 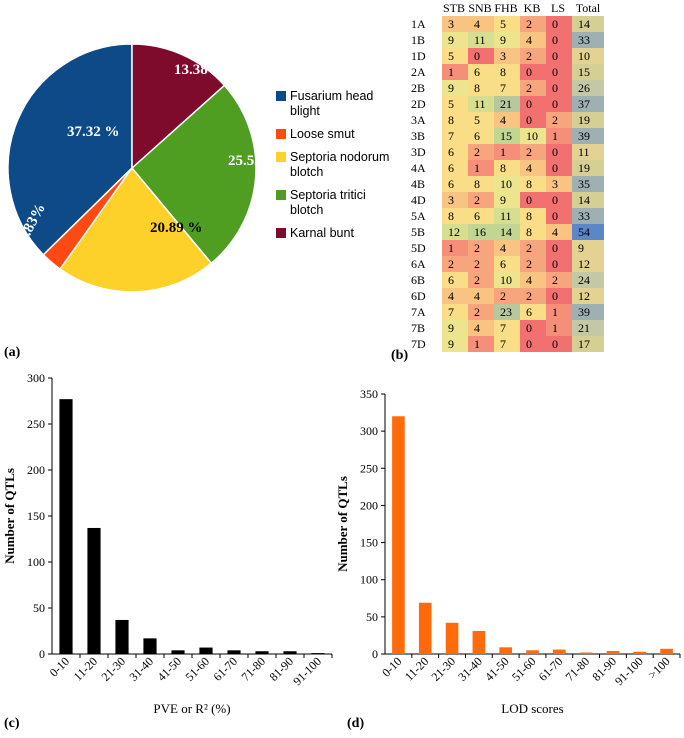 What do you see at coordinates (12, 723) in the screenshot?
I see `panel-label-c: (c)` at bounding box center [12, 723].